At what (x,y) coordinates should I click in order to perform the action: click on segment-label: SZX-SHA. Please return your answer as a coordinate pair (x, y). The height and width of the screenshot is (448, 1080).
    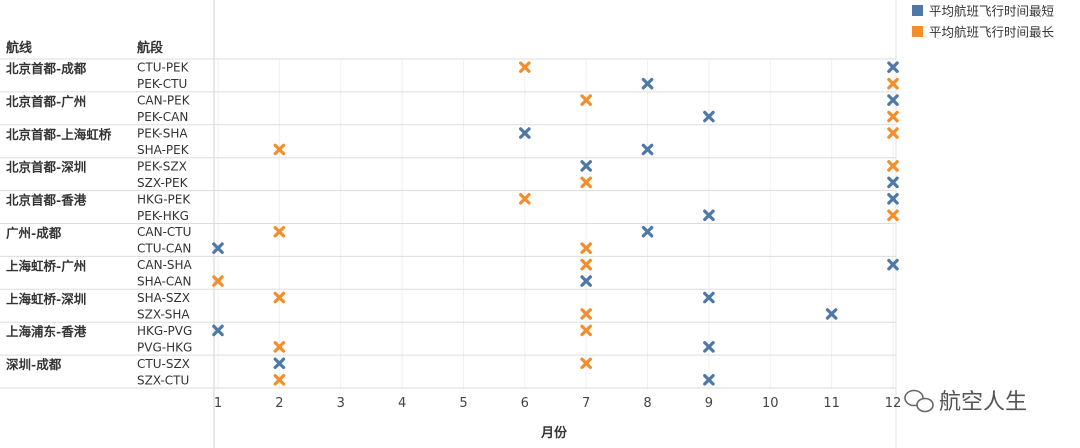
    Looking at the image, I should click on (163, 314).